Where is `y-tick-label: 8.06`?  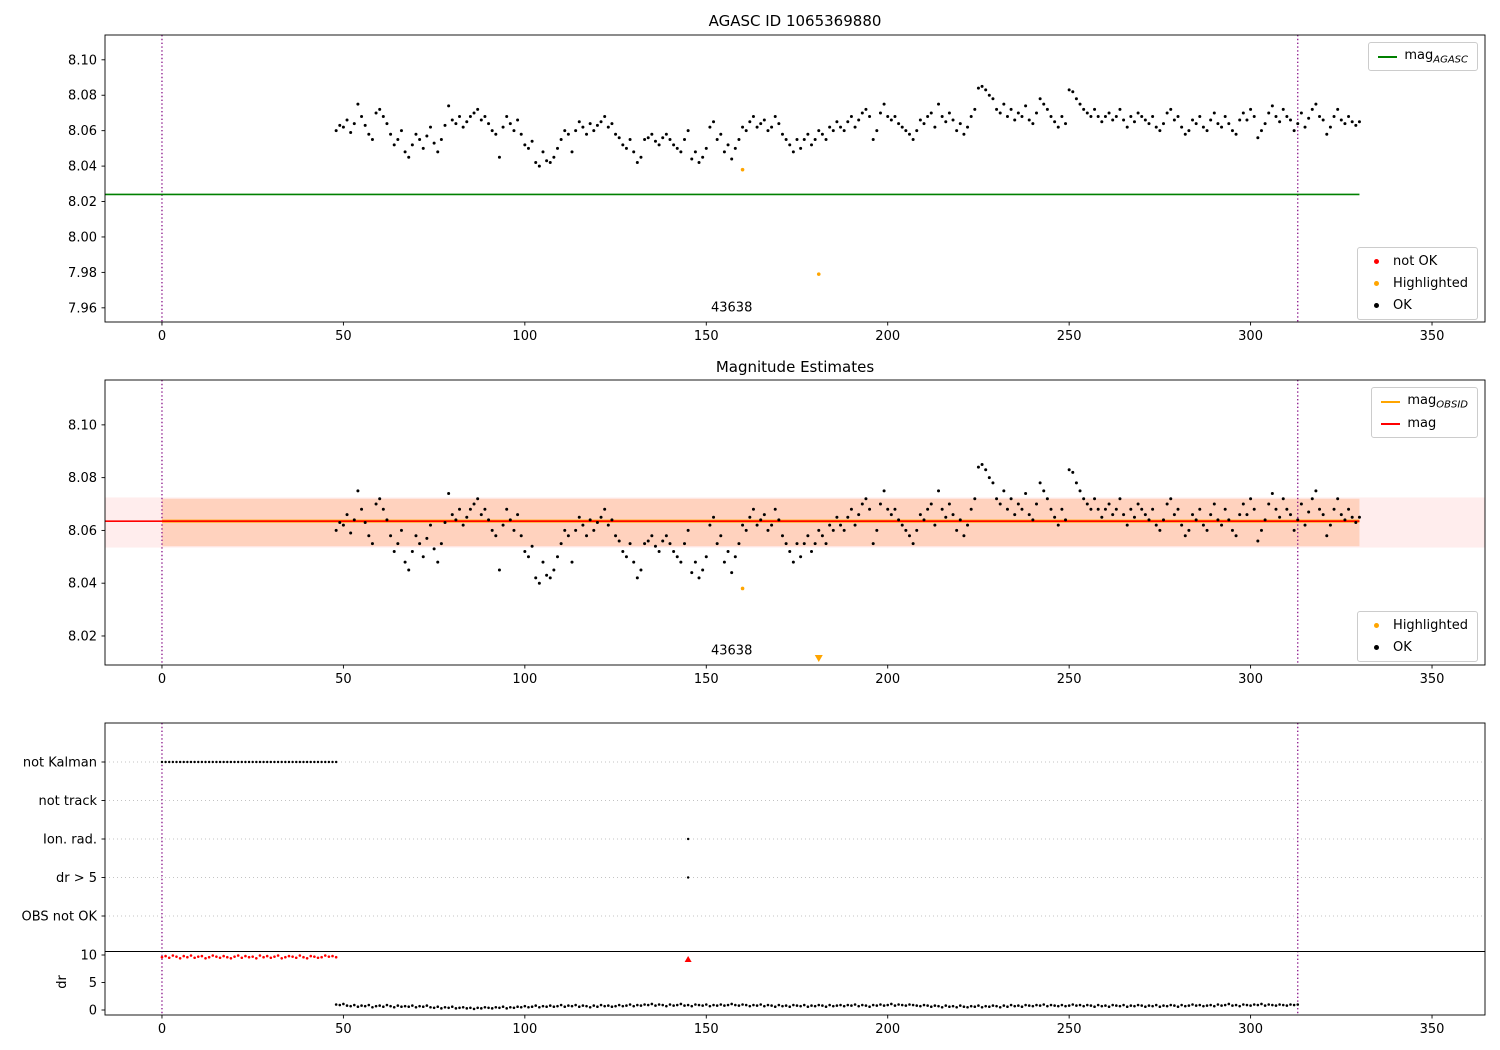
y-tick-label: 8.06 is located at coordinates (82, 531).